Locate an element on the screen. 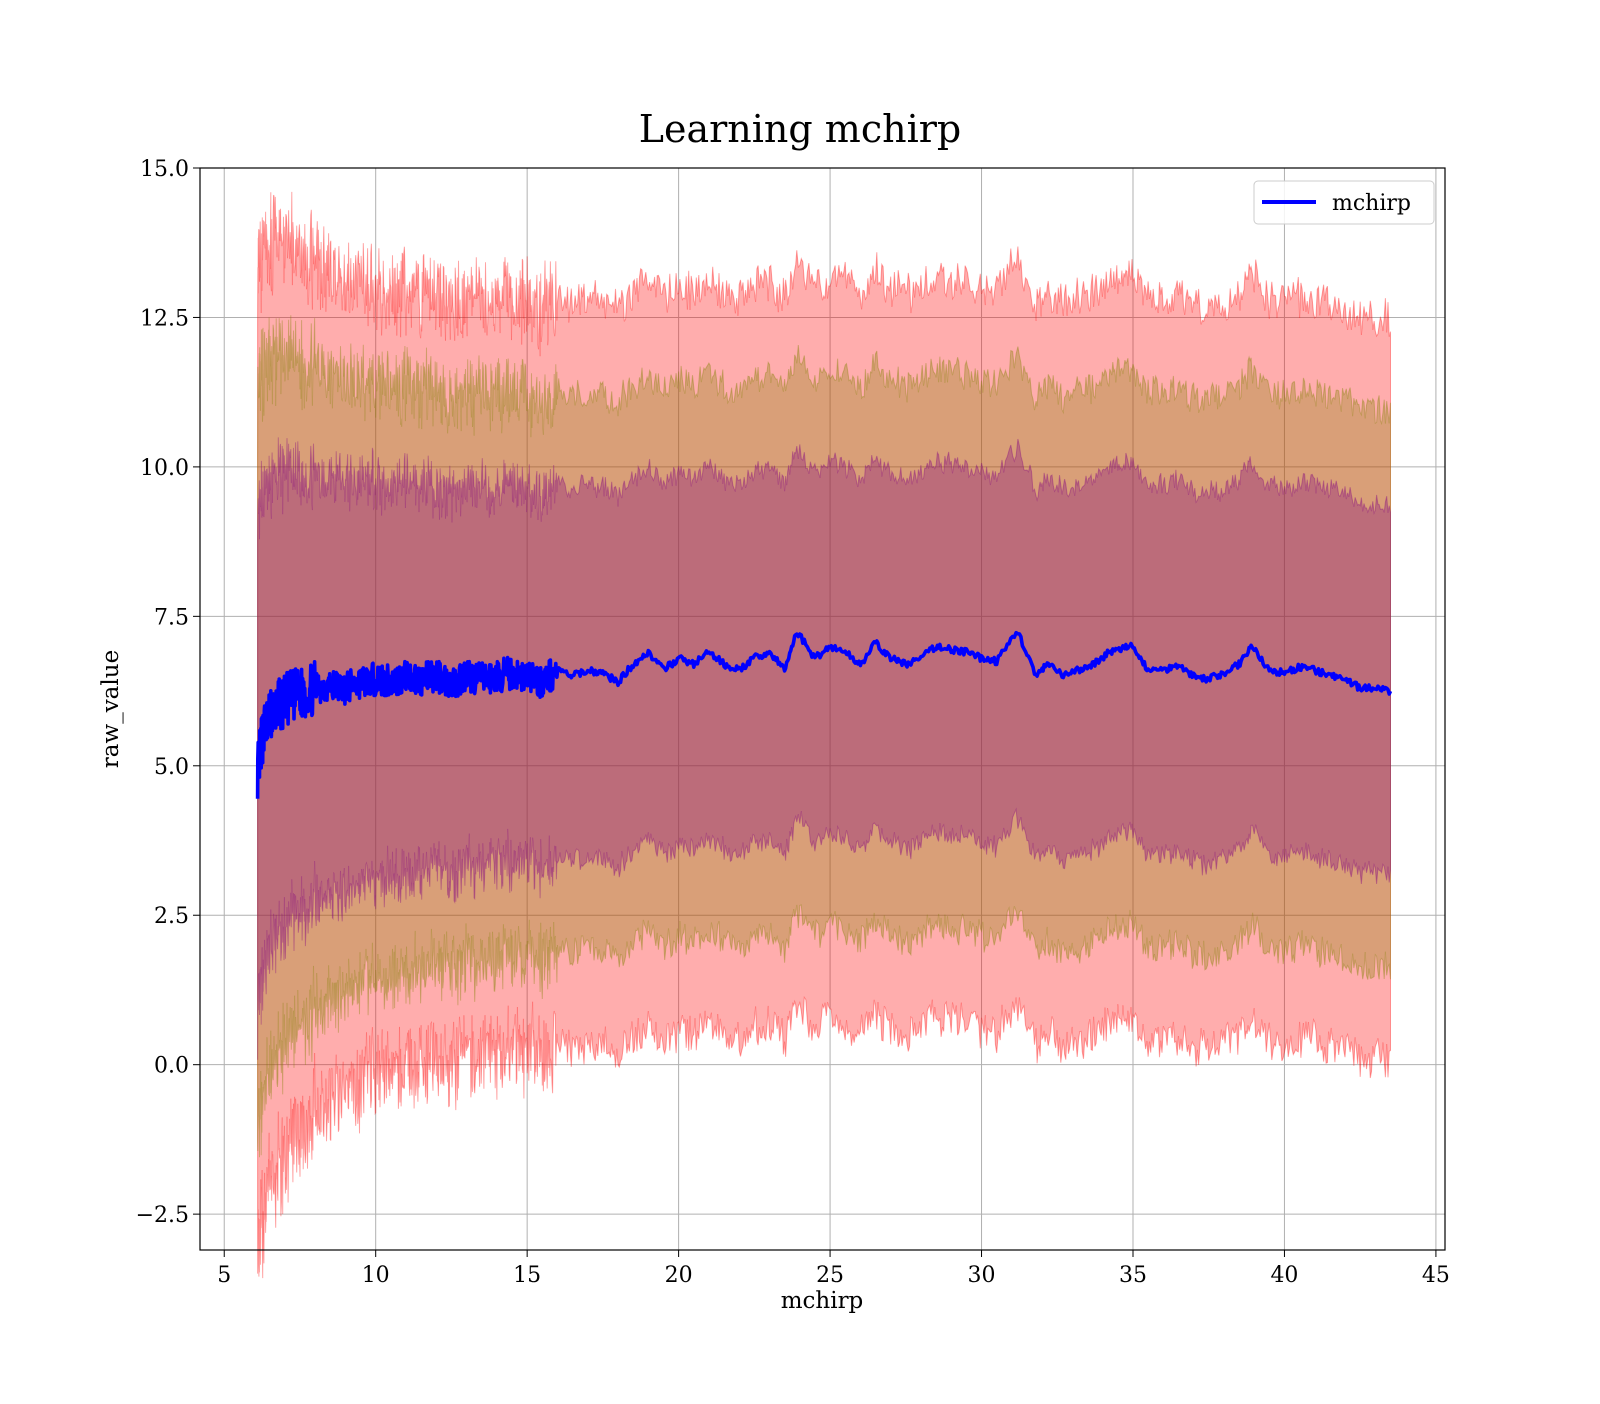 The image size is (1600, 1404). chart-title: Learning mchirp is located at coordinates (800, 129).